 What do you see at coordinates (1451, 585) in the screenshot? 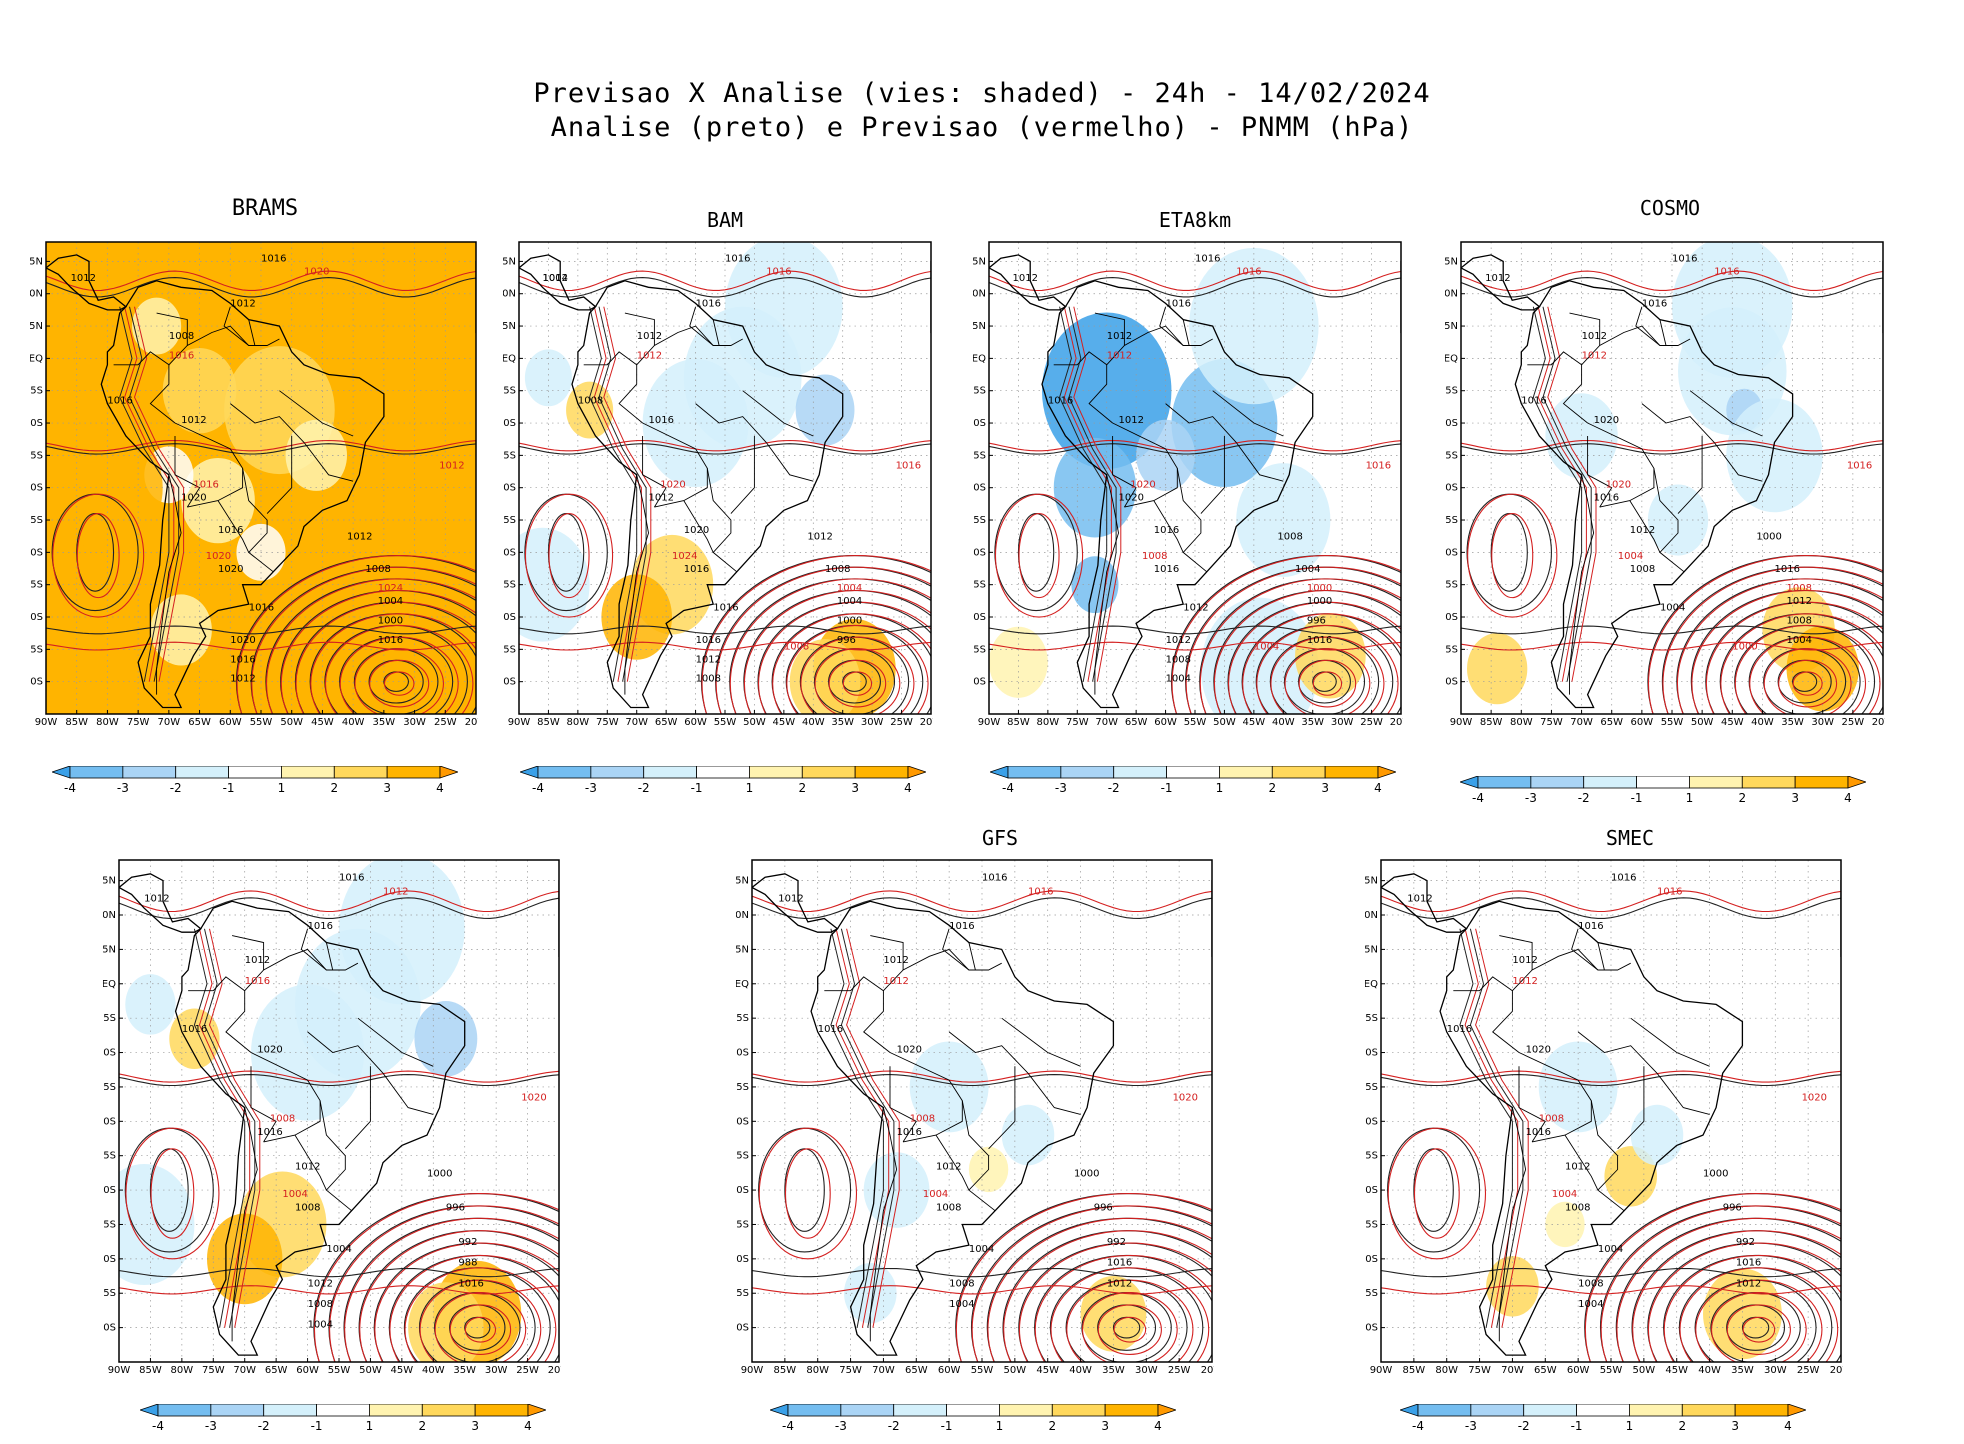
I see `lat-tick-label: 35S` at bounding box center [1451, 585].